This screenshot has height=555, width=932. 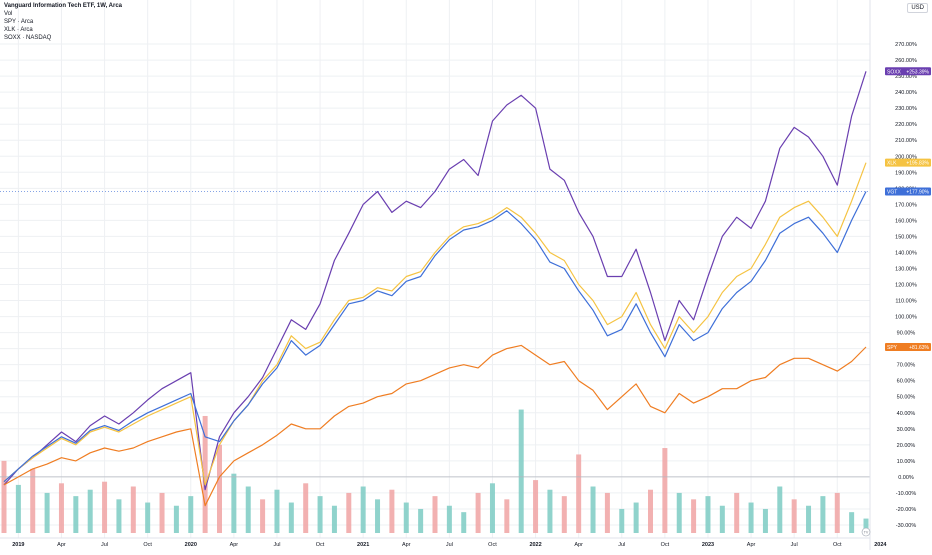 I want to click on price-axis-bg, so click(x=901, y=275).